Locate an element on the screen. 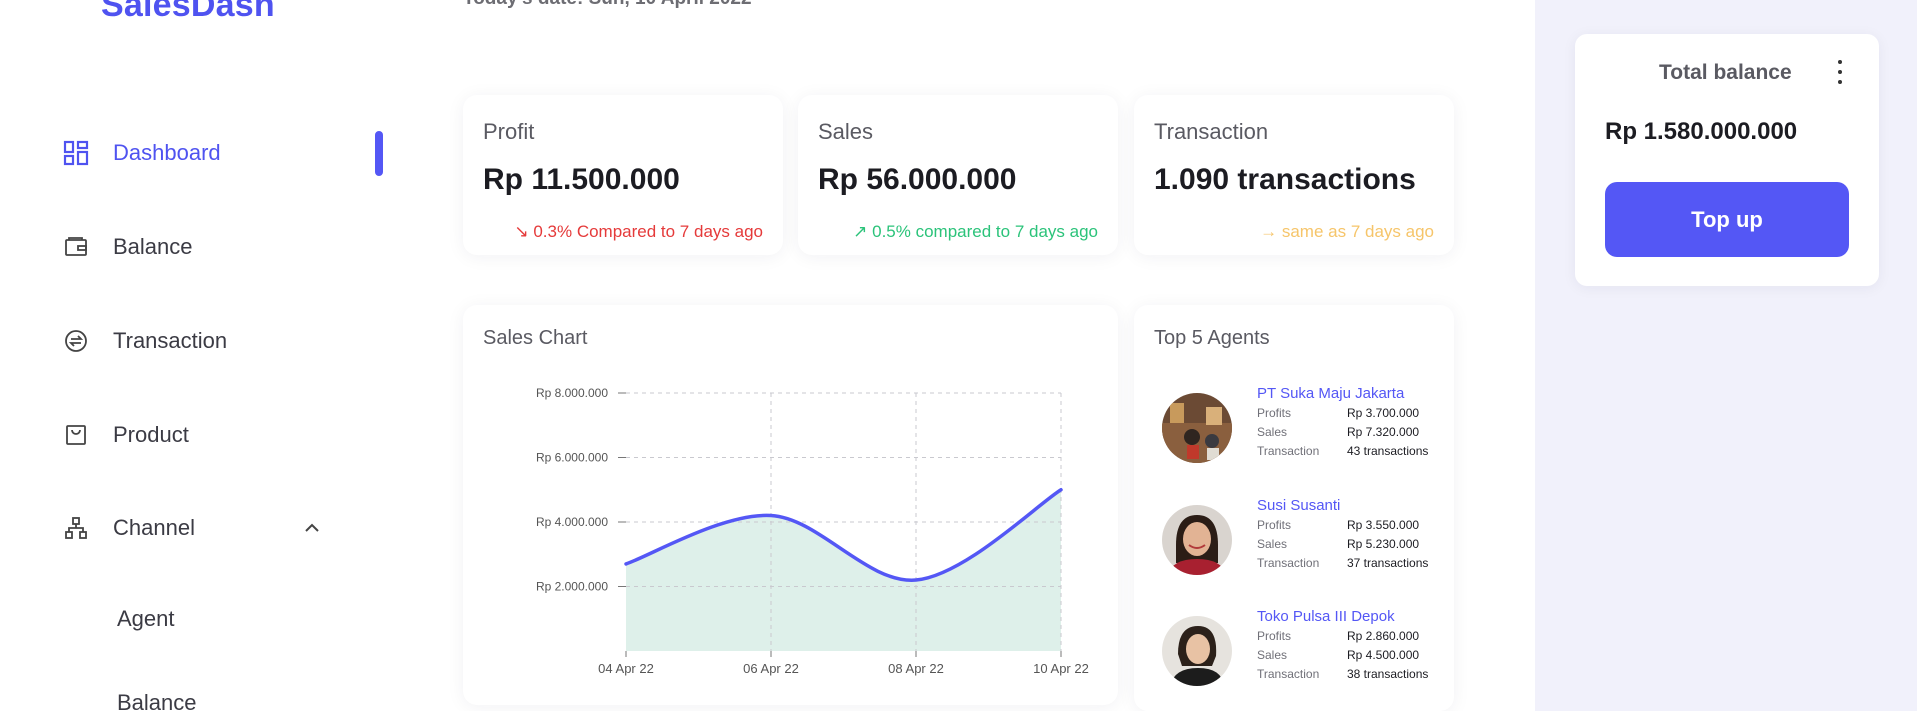 This screenshot has height=711, width=1917. chart-series-line is located at coordinates (843, 535).